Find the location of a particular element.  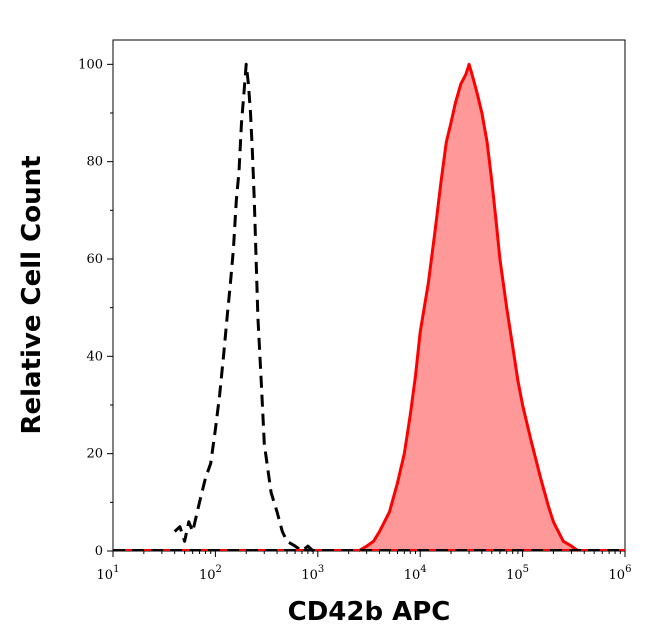

y-axis: 0 20 40 60 80 100 is located at coordinates (95, 308).